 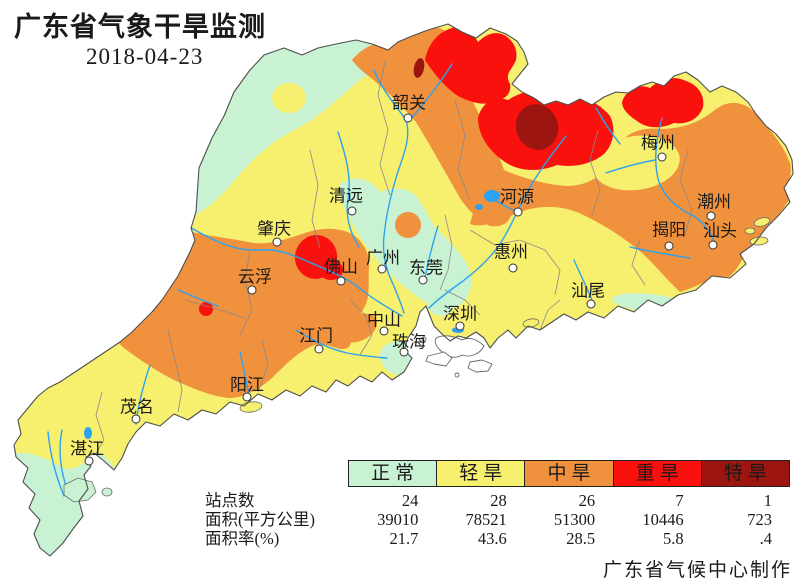 I want to click on city-marker-zhongshan, so click(x=384, y=331).